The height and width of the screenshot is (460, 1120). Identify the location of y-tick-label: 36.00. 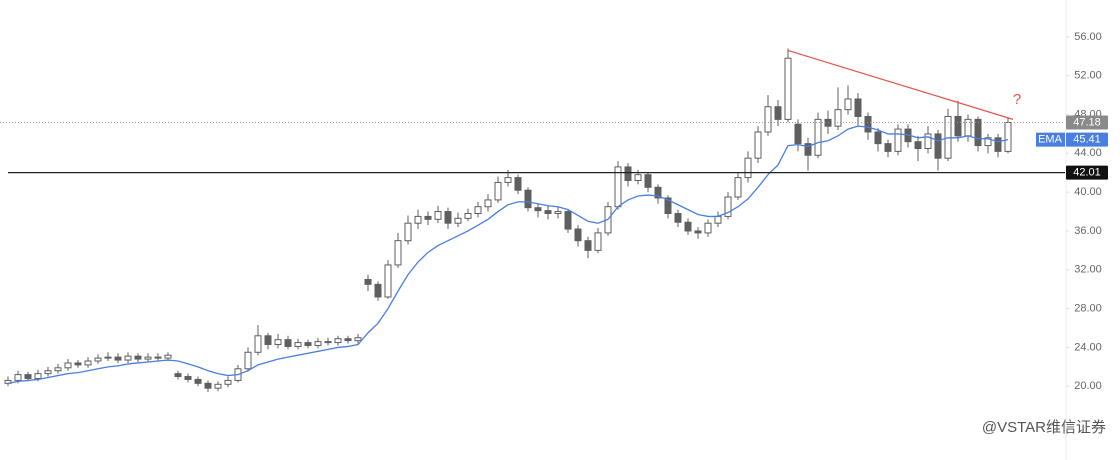
(1088, 231).